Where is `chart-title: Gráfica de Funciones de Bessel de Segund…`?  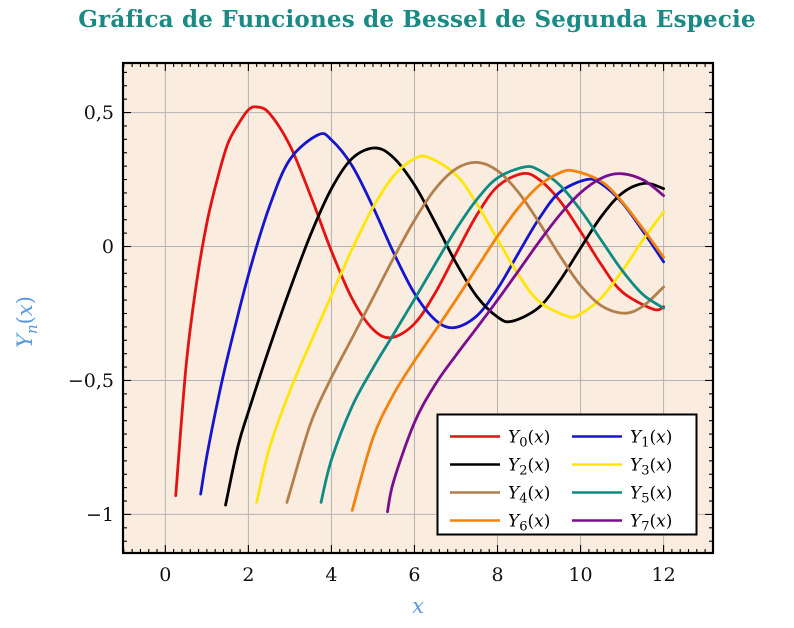 chart-title: Gráfica de Funciones de Bessel de Segund… is located at coordinates (417, 19).